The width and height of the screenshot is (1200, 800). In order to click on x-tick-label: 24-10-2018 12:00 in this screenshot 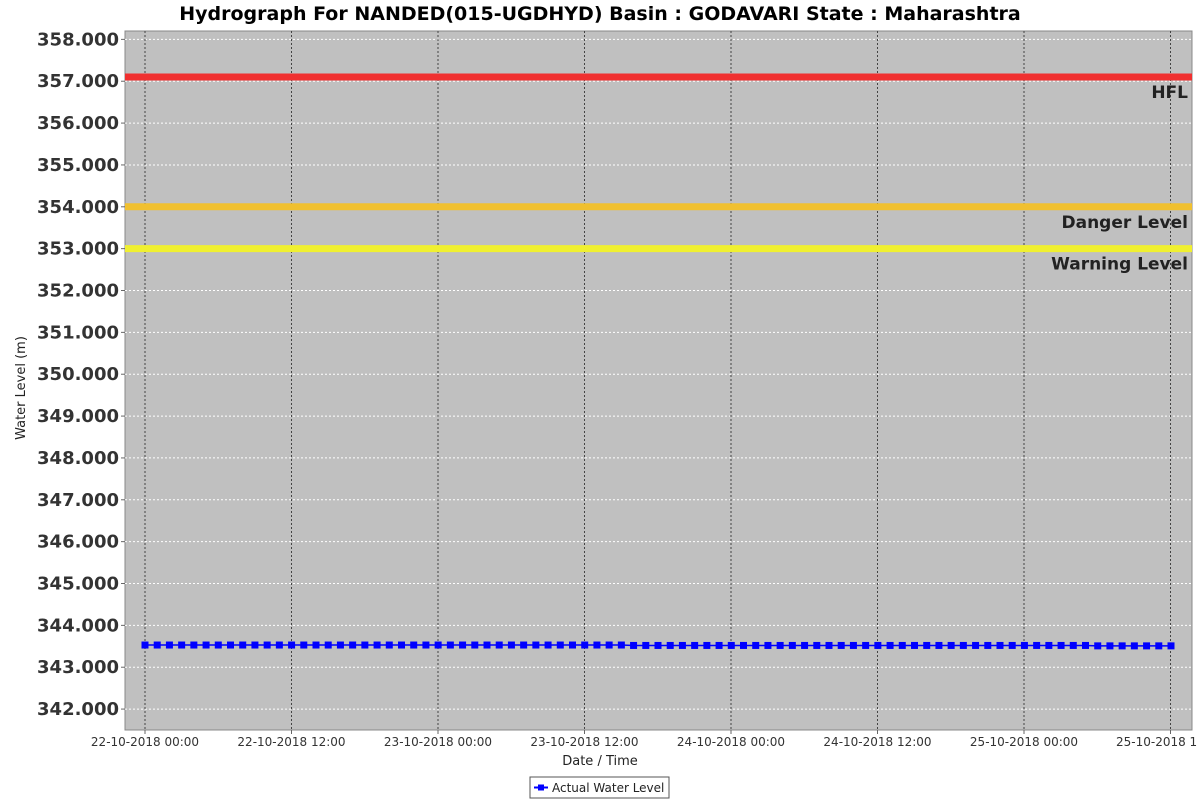, I will do `click(877, 742)`.